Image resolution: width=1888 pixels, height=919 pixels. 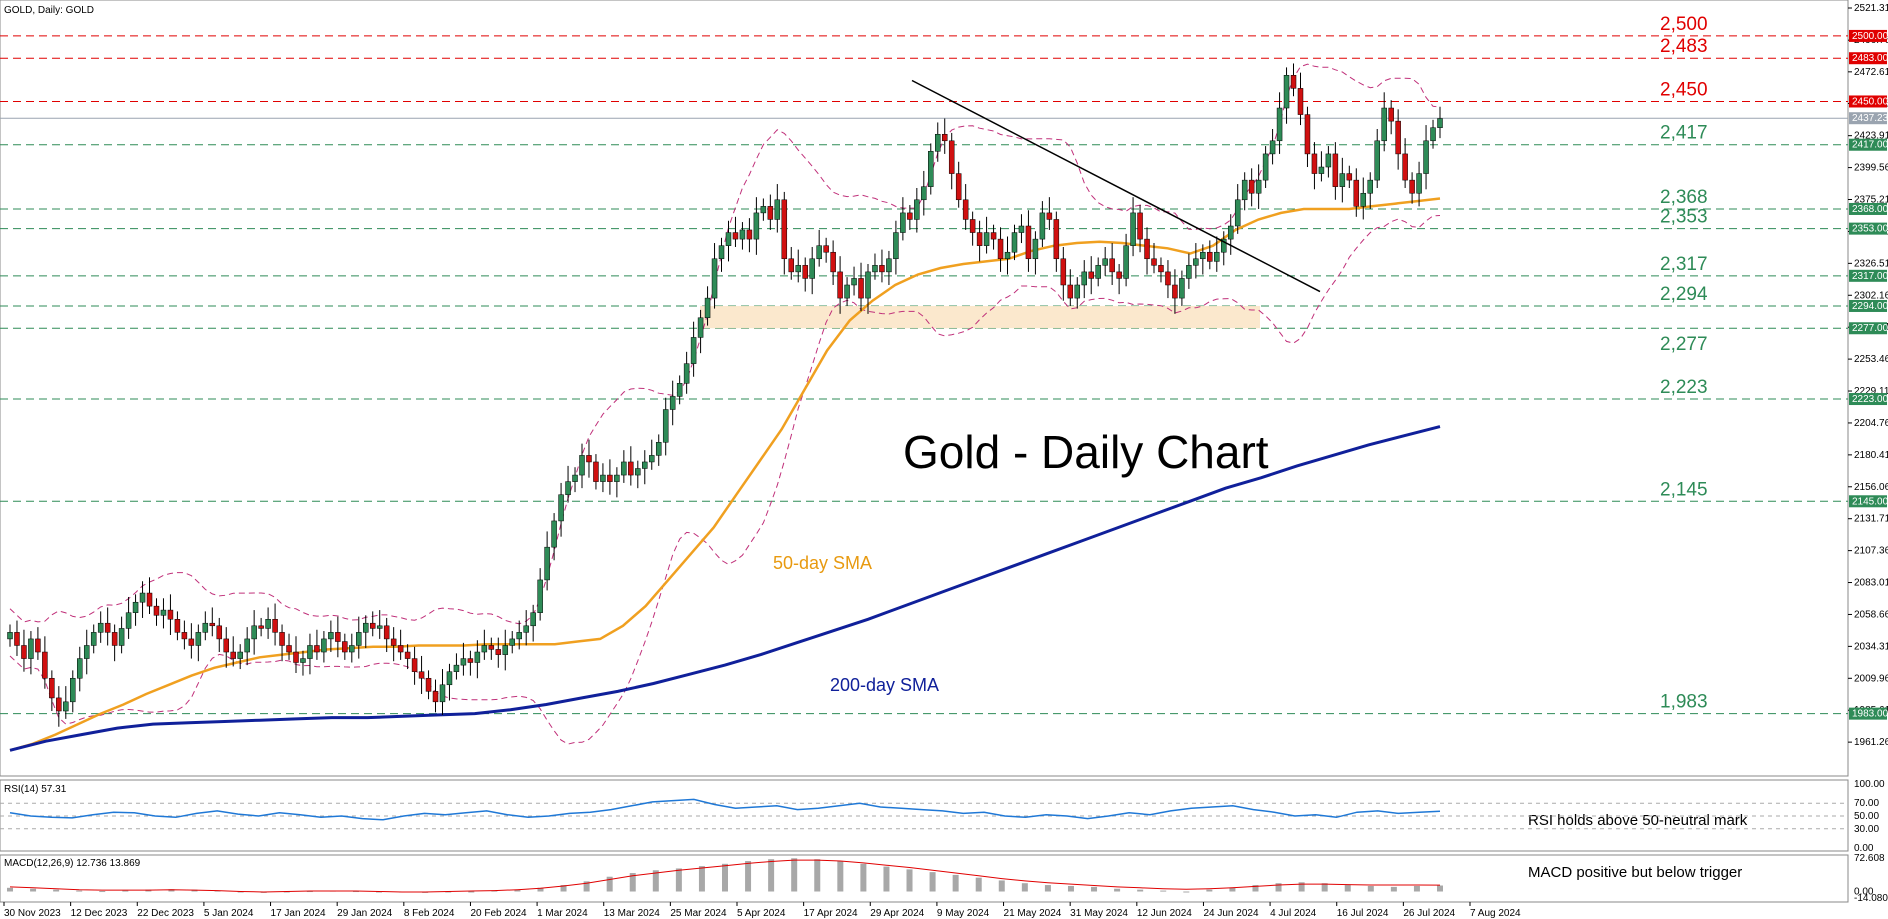 What do you see at coordinates (1871, 423) in the screenshot?
I see `y-tick-label: 2204.76` at bounding box center [1871, 423].